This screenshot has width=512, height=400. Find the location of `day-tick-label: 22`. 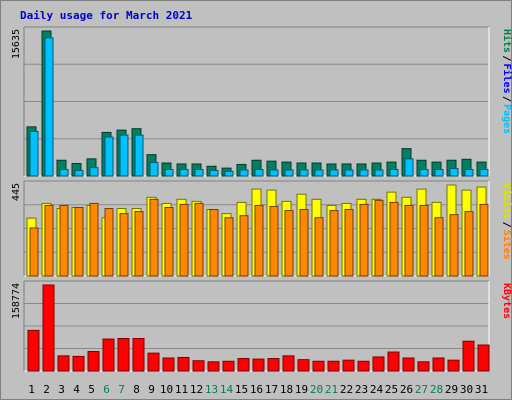

day-tick-label: 22 is located at coordinates (346, 389).